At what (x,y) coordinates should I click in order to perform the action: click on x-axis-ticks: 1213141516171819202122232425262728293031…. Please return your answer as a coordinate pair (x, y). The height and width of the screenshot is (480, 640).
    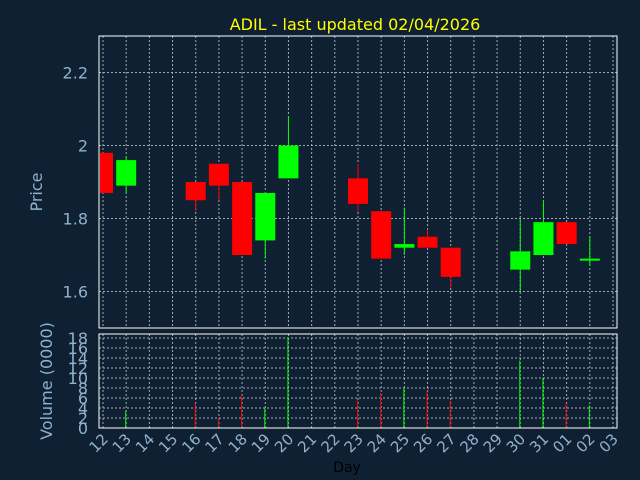
    Looking at the image, I should click on (354, 443).